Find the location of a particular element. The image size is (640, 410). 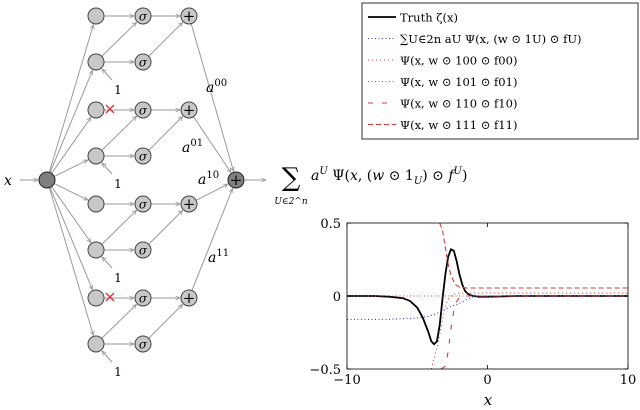

legend-label: Truth ζ(x) is located at coordinates (429, 18).